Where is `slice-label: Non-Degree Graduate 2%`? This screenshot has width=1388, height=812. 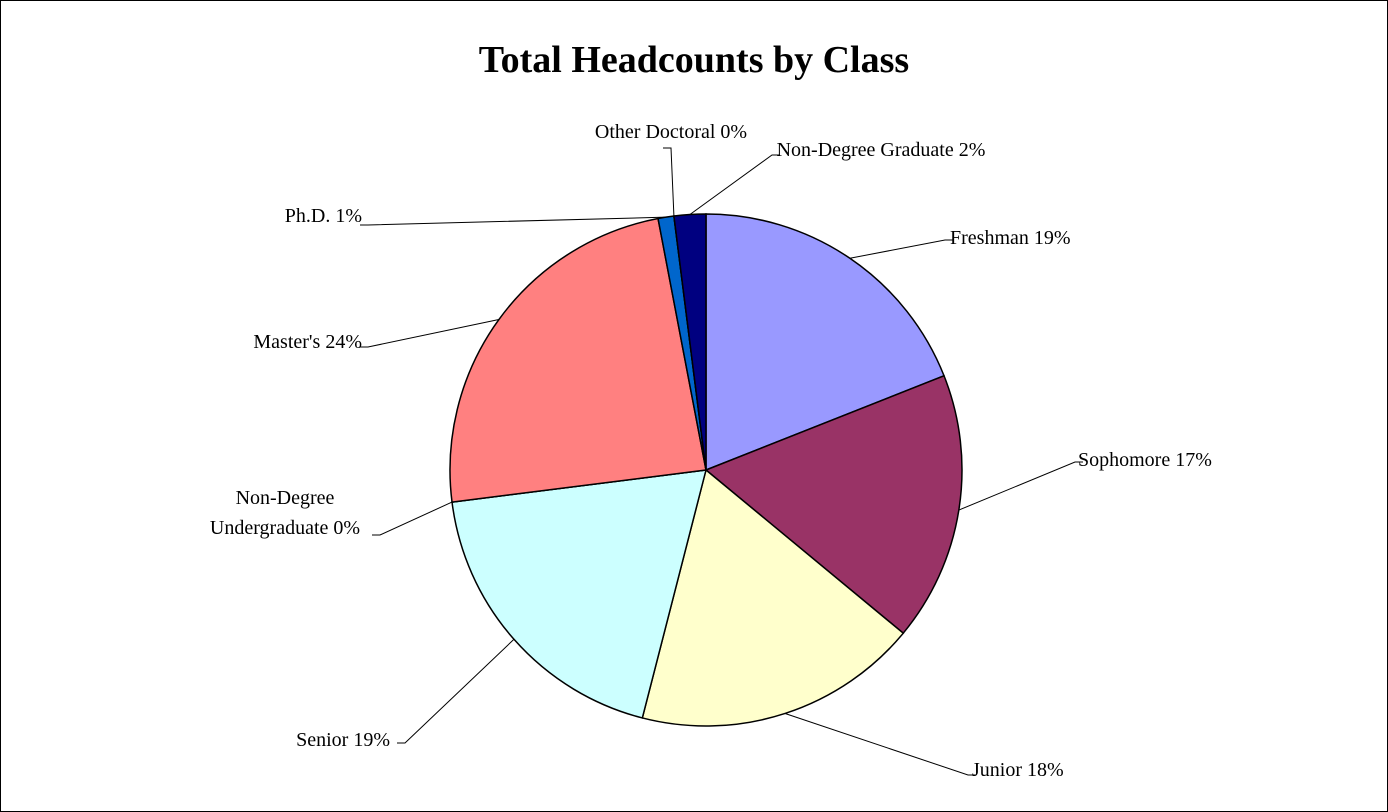
slice-label: Non-Degree Graduate 2% is located at coordinates (881, 150).